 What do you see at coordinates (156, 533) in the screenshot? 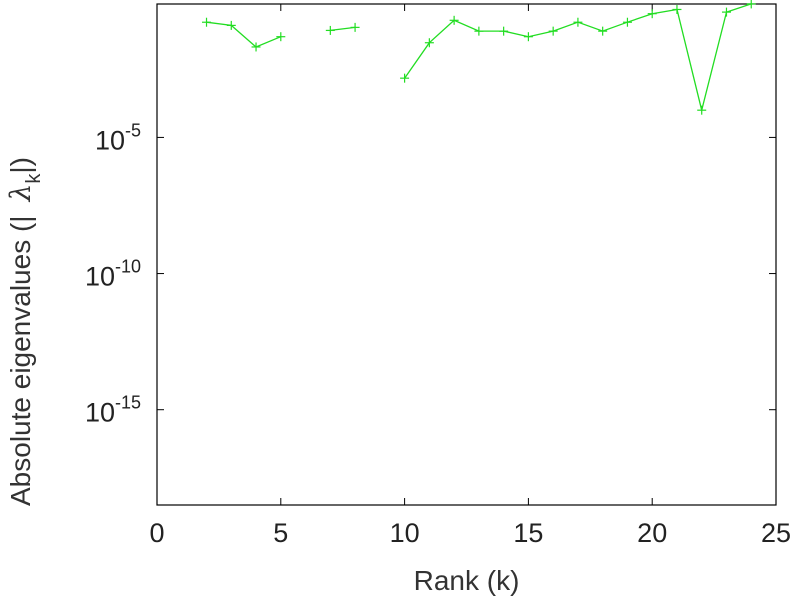
I see `x-tick-label: 0` at bounding box center [156, 533].